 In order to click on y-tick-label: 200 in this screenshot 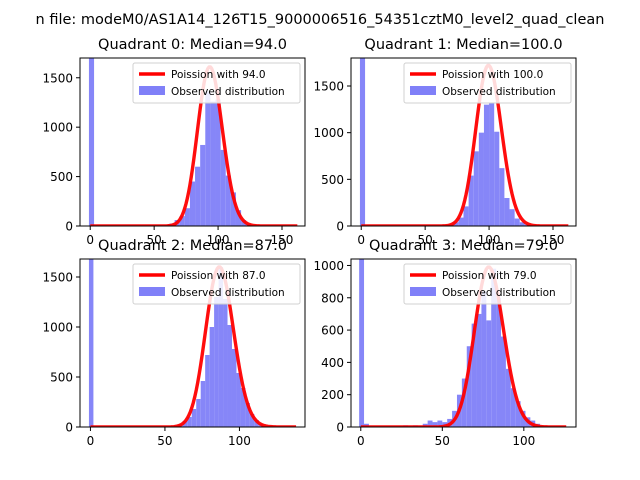, I will do `click(332, 395)`.